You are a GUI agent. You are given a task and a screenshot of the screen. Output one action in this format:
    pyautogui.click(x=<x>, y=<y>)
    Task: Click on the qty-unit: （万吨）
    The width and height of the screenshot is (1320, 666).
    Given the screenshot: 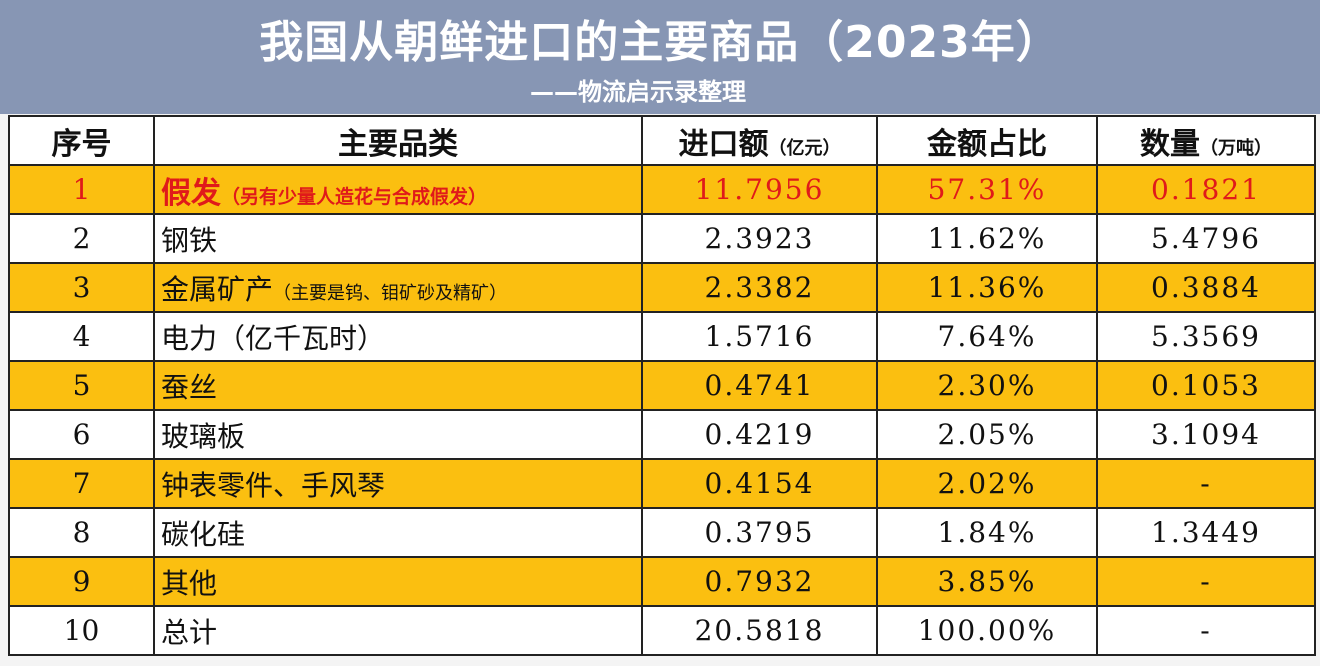 What is the action you would take?
    pyautogui.click(x=1236, y=148)
    